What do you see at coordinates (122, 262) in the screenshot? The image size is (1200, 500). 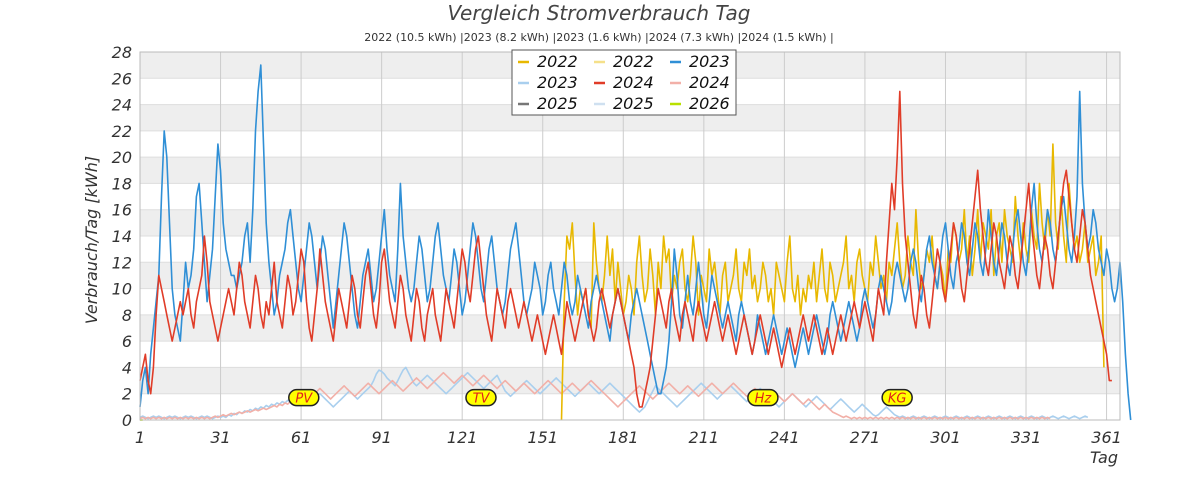 I see `y-tick-label: 12` at bounding box center [122, 262].